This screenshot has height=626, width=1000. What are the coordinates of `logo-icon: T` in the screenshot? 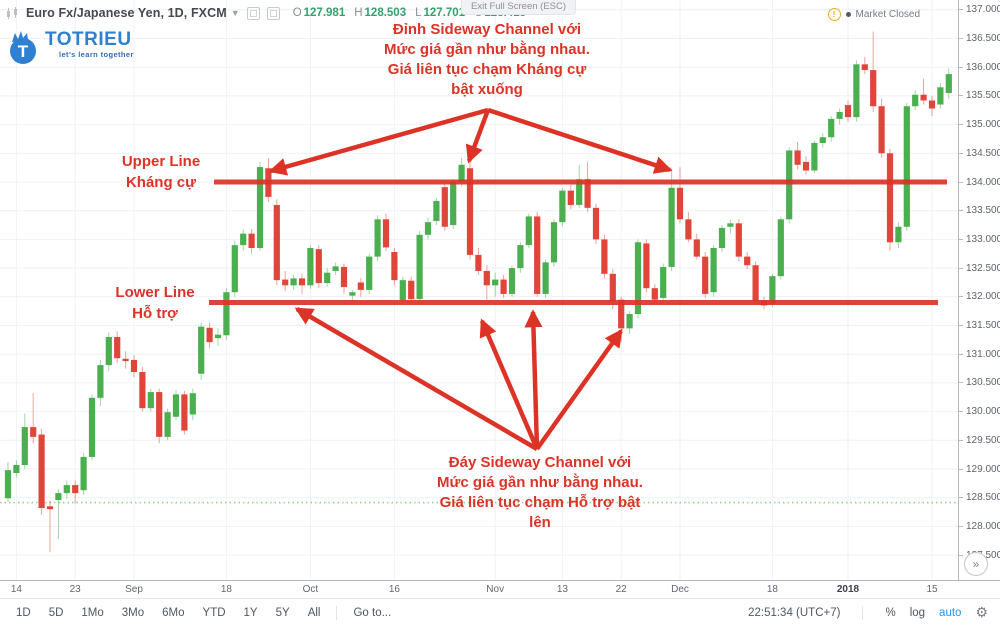 It's located at (23, 47).